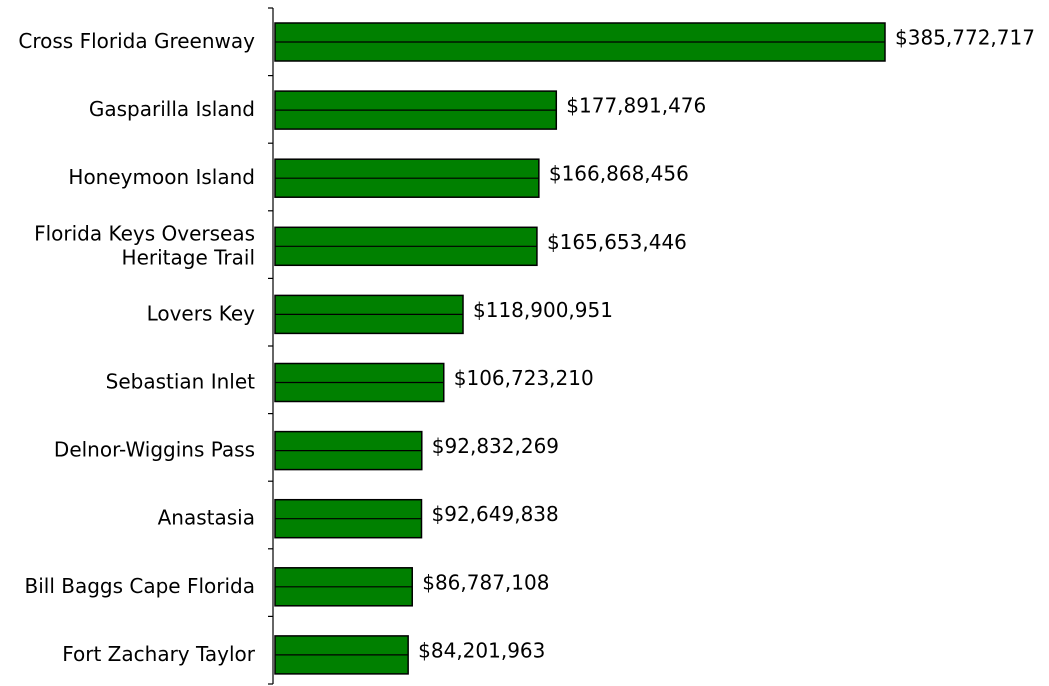 This screenshot has height=686, width=1049. What do you see at coordinates (144, 233) in the screenshot?
I see `category-label-line: Florida Keys Overseas` at bounding box center [144, 233].